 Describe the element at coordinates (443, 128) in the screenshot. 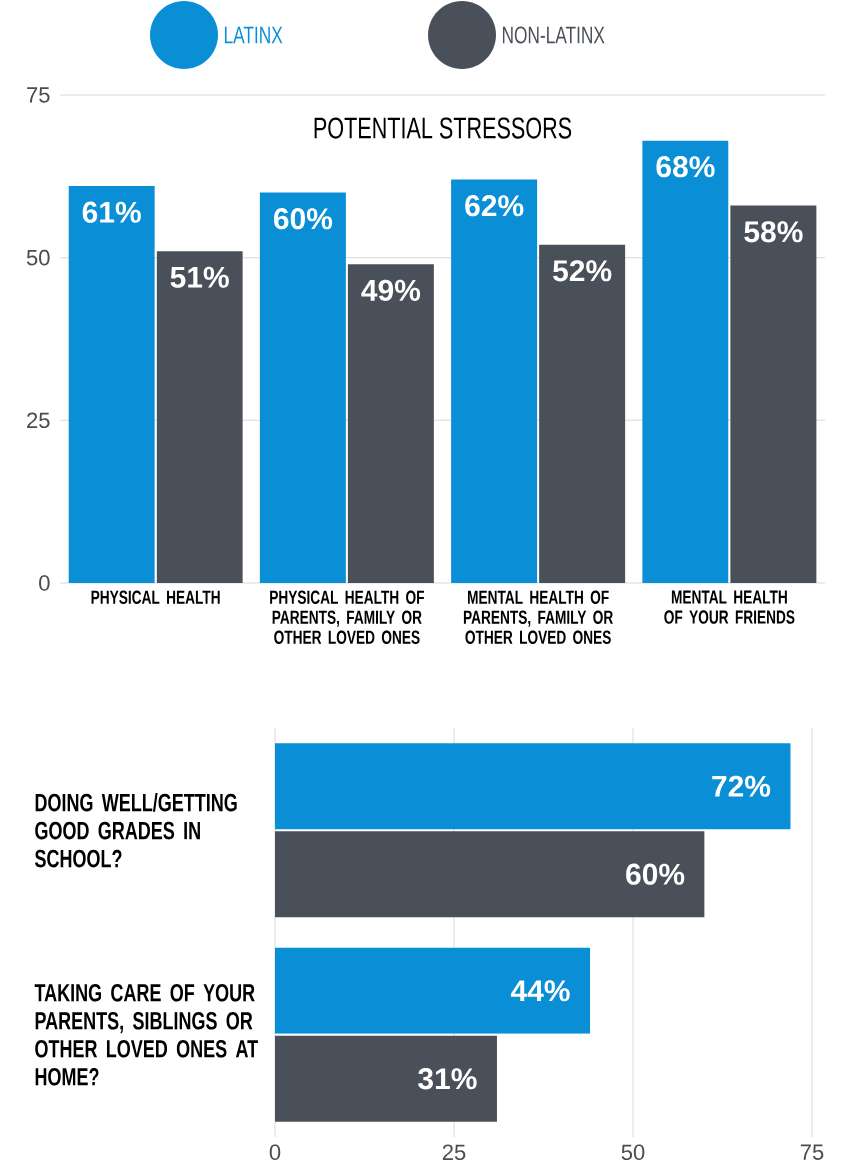

I see `text: POTENTIAL STRESSORS` at that location.